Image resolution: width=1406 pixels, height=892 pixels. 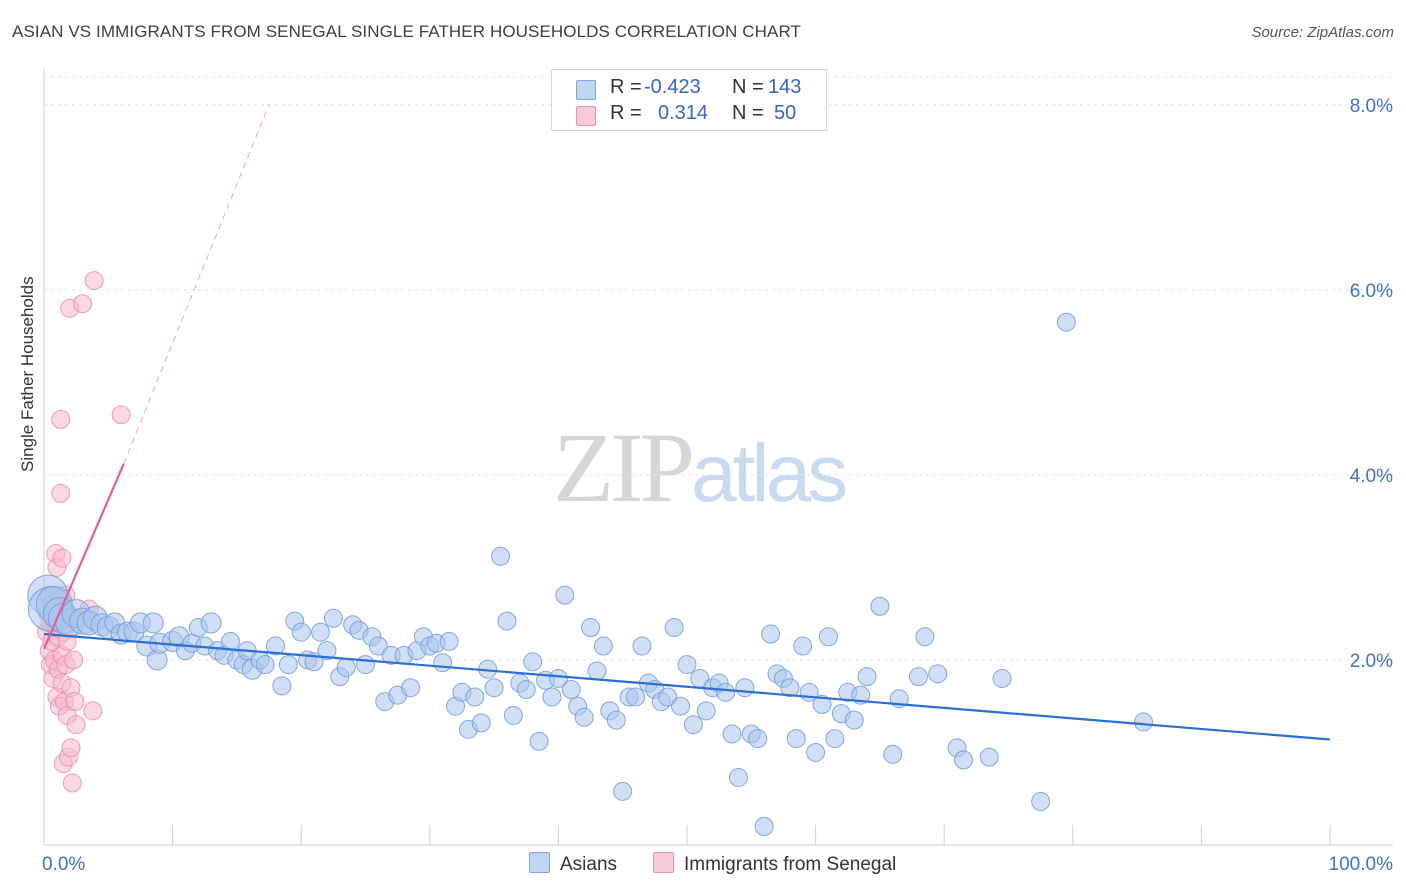 What do you see at coordinates (748, 113) in the screenshot?
I see `legend-n-label: N =` at bounding box center [748, 113].